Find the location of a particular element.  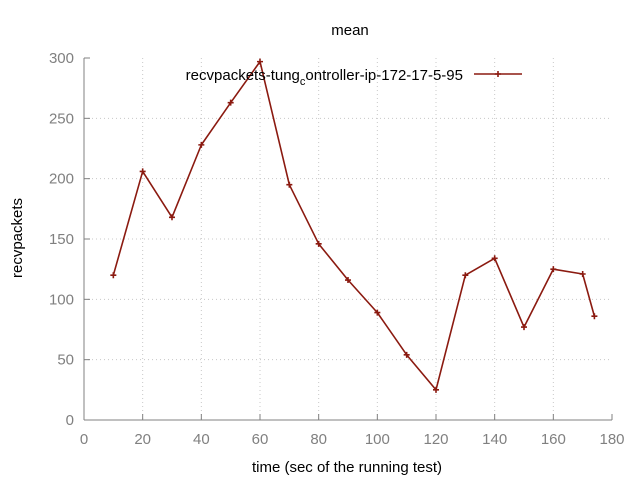

y-tick-label: 0 is located at coordinates (70, 420).